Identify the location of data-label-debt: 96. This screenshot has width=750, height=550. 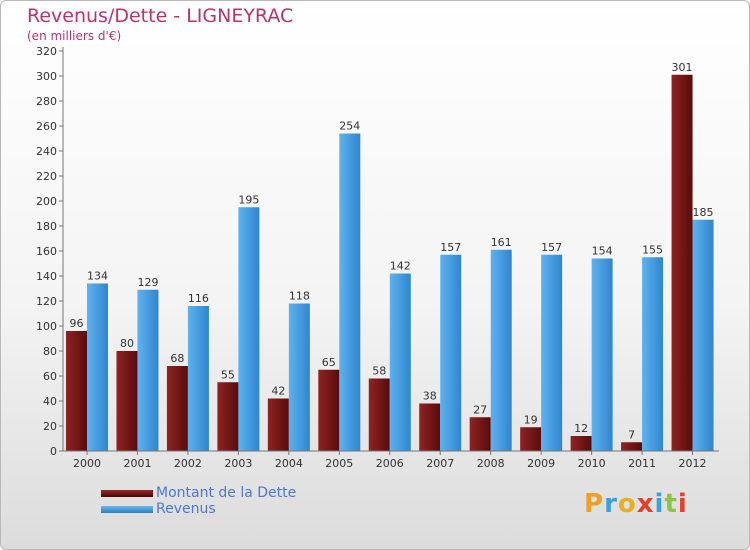
(77, 323).